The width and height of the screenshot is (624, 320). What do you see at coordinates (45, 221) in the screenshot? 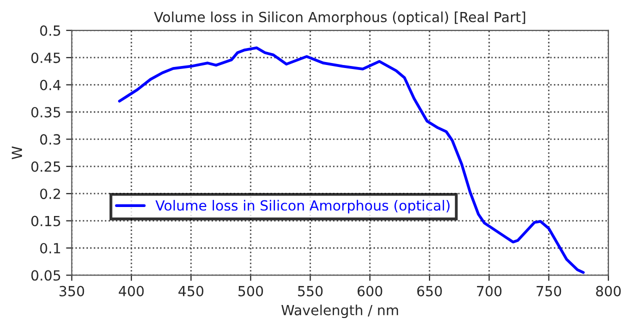
I see `y-tick-label: 0.15` at bounding box center [45, 221].